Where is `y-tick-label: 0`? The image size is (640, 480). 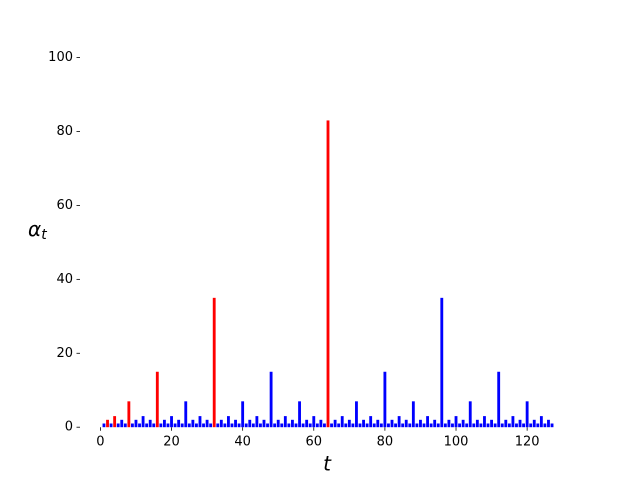 y-tick-label: 0 is located at coordinates (69, 427).